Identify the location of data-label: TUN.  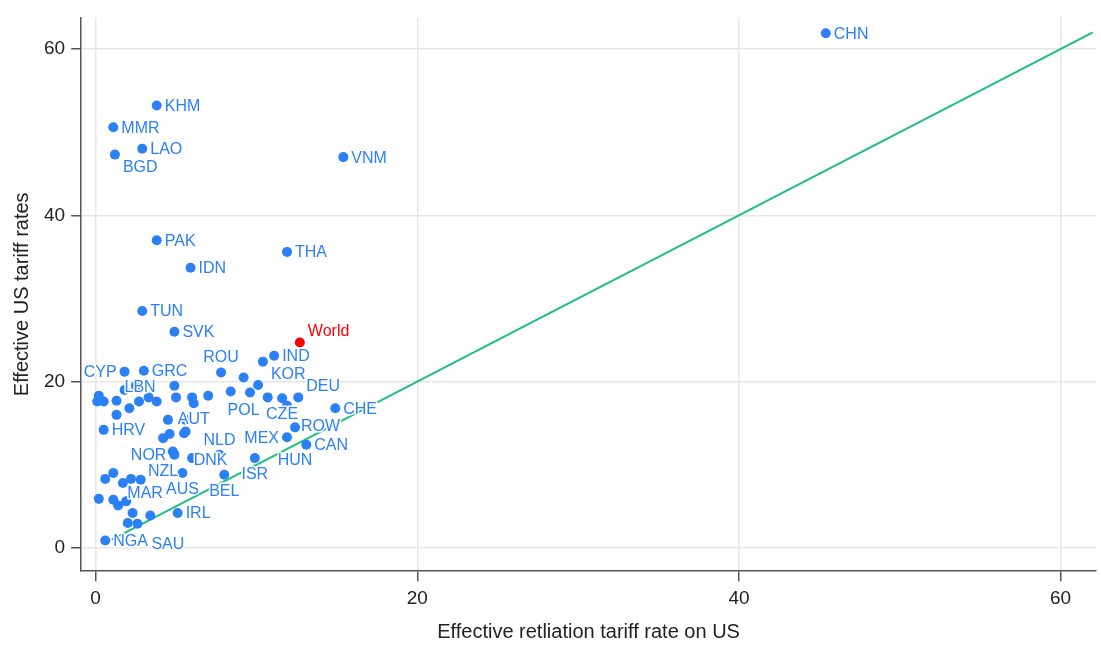
(167, 311).